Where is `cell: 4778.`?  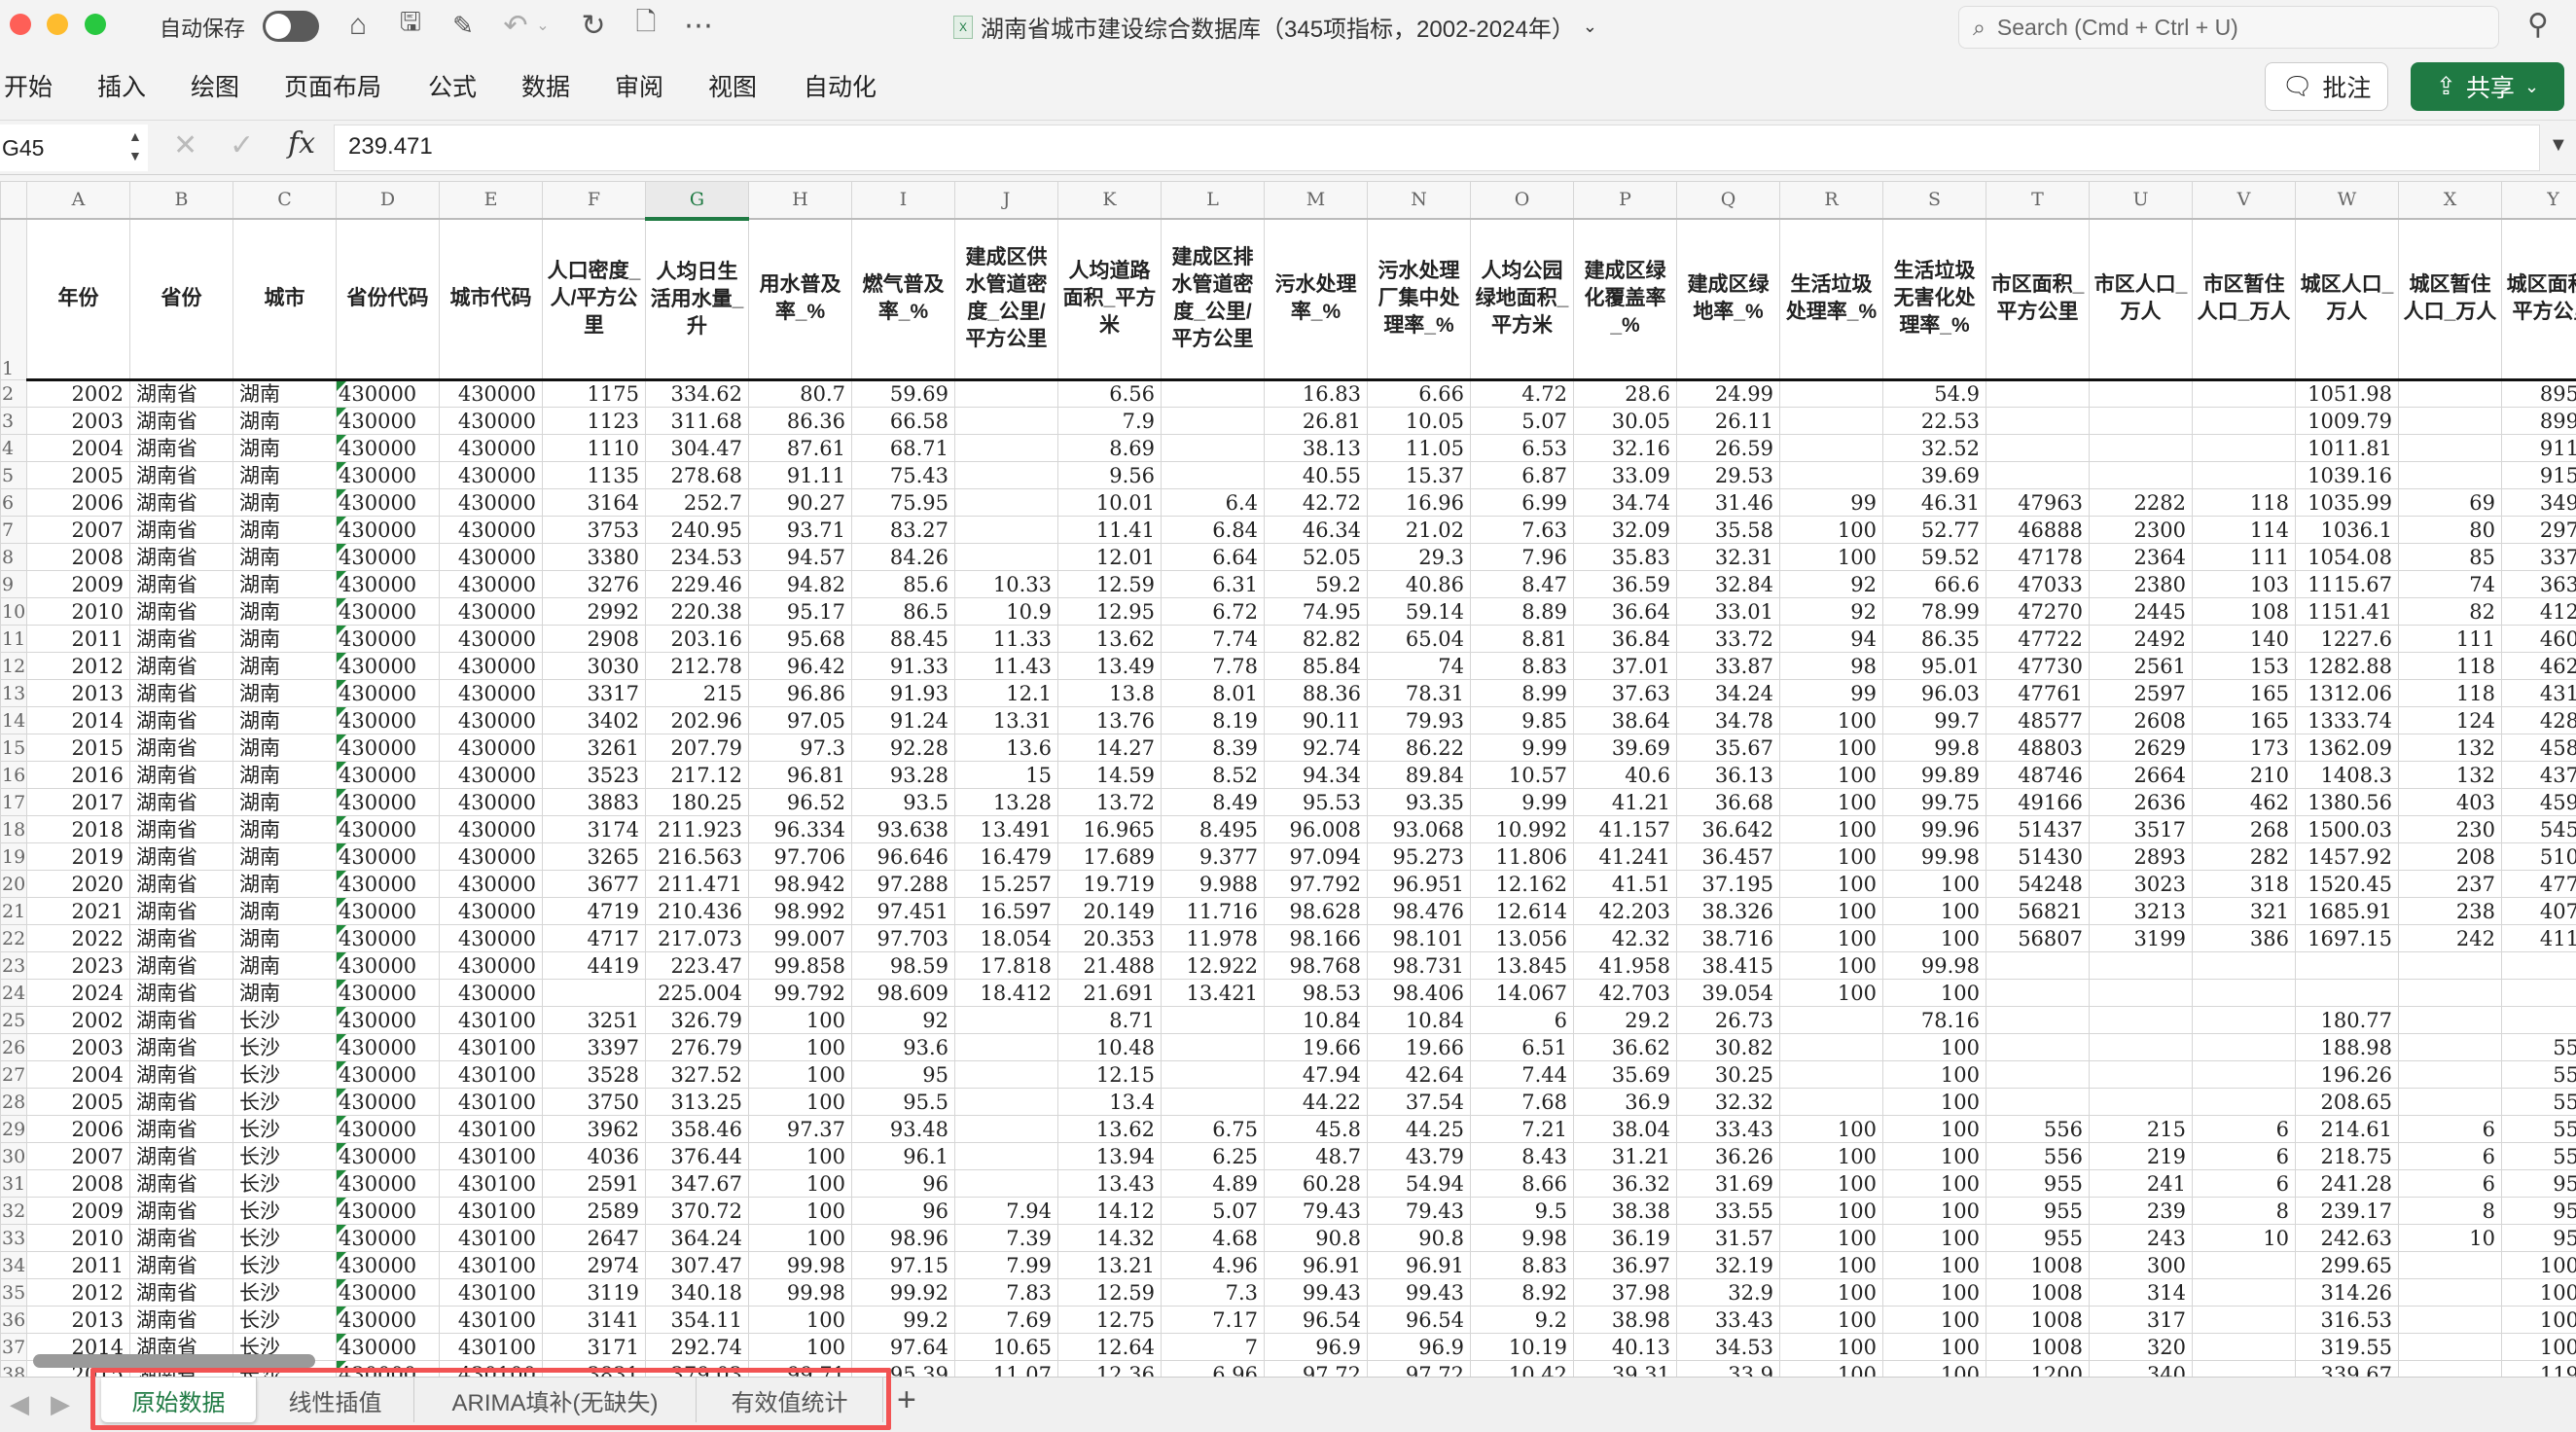 cell: 4778. is located at coordinates (2538, 884).